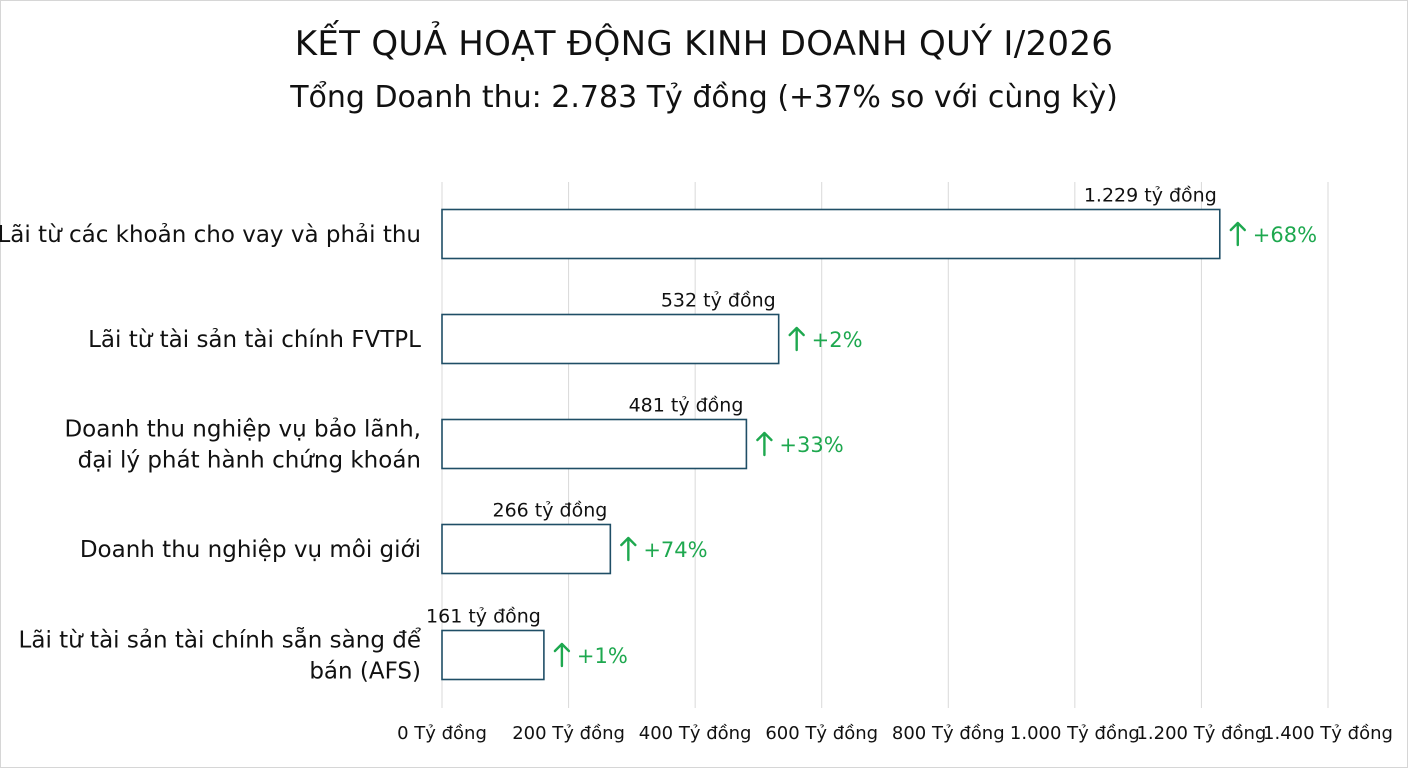 The height and width of the screenshot is (768, 1408). Describe the element at coordinates (675, 550) in the screenshot. I see `change-label: +74%` at that location.